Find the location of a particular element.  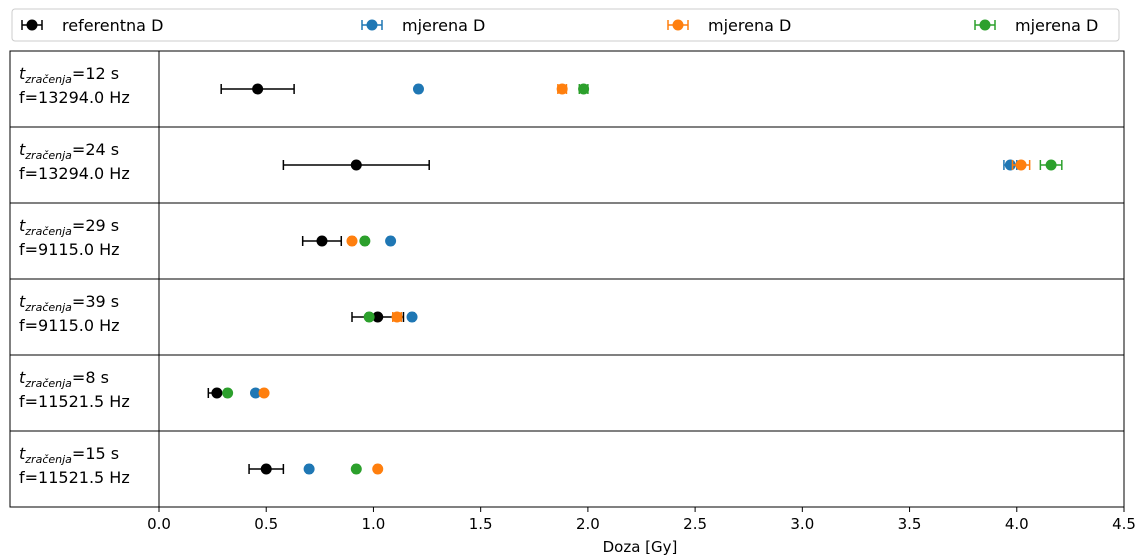

row-time-label: tzračenja=15 s is located at coordinates (69, 455).